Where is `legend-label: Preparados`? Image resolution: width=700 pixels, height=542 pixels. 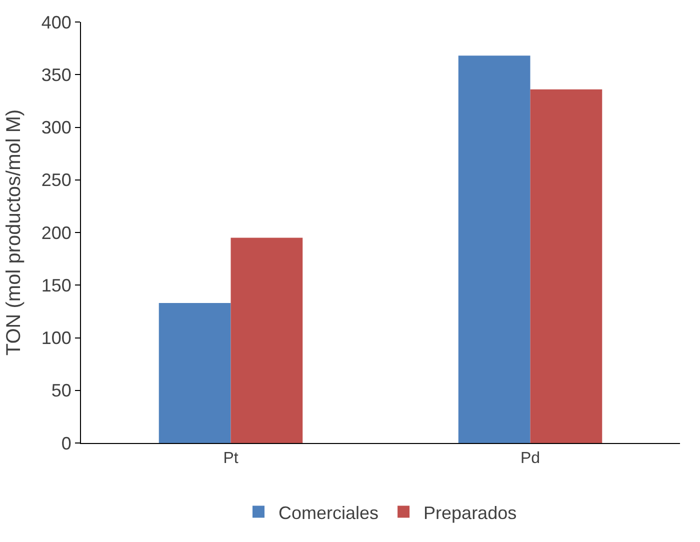
legend-label: Preparados is located at coordinates (470, 512).